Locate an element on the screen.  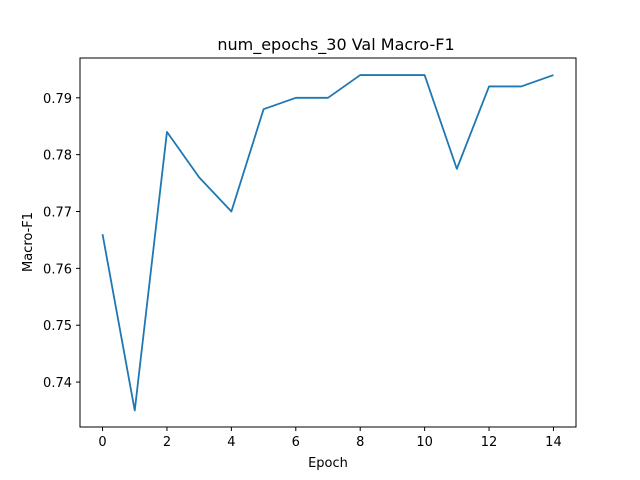
y-axis-label: Macro-F1 is located at coordinates (28, 242).